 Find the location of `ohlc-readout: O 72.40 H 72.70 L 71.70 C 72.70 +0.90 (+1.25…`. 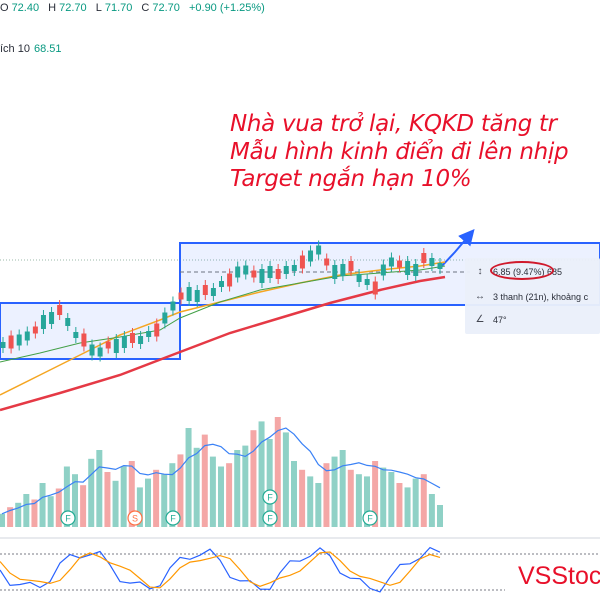

ohlc-readout: O 72.40 H 72.70 L 71.70 C 72.70 +0.90 (+1.25… is located at coordinates (132, 8).